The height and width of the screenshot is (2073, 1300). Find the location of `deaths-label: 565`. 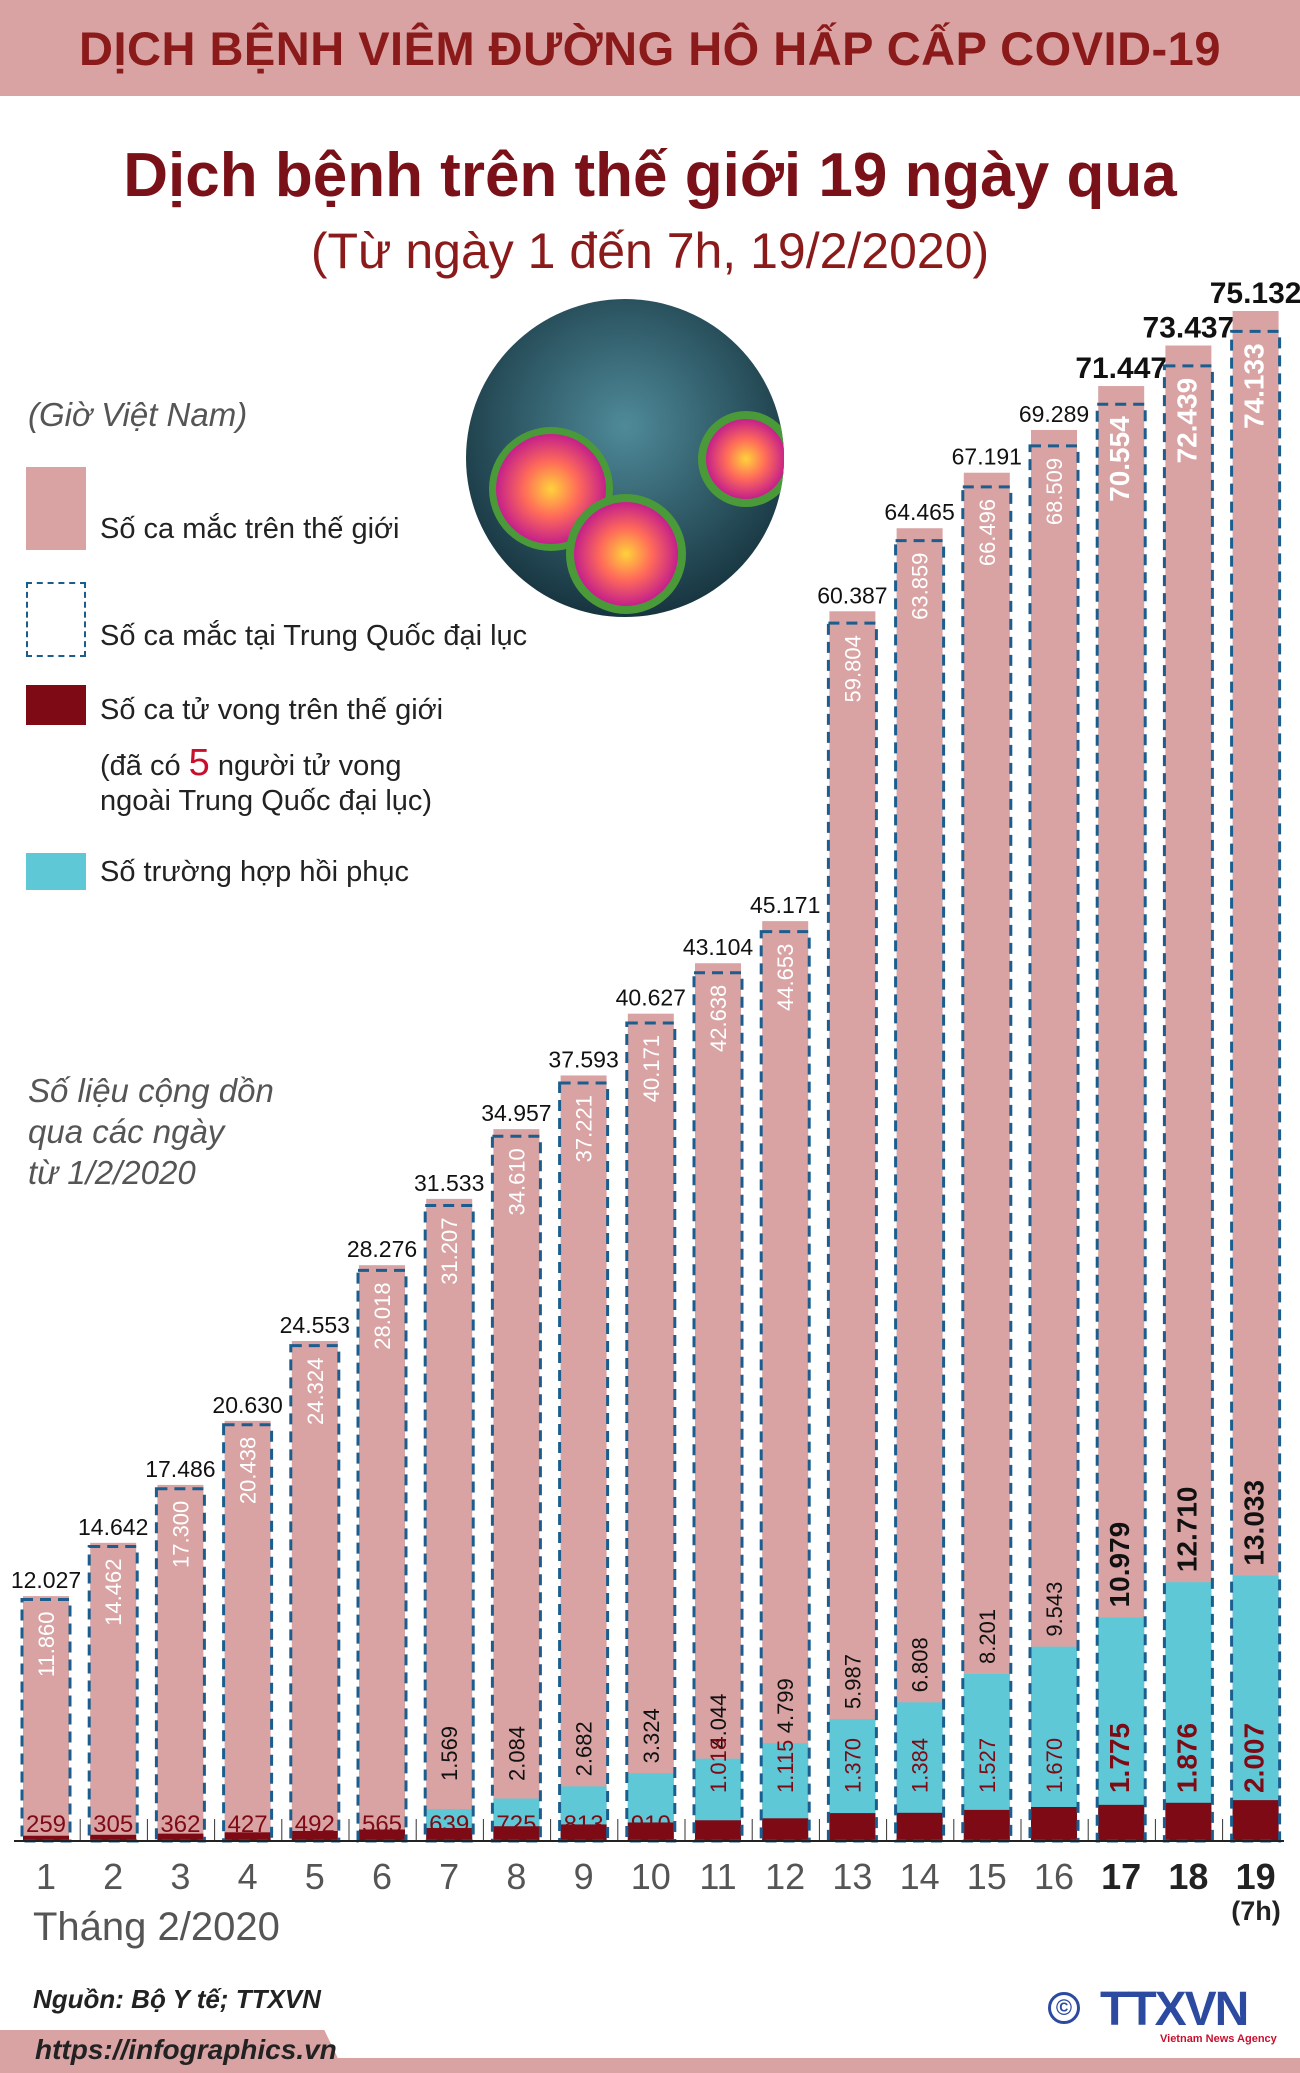

deaths-label: 565 is located at coordinates (382, 1824).